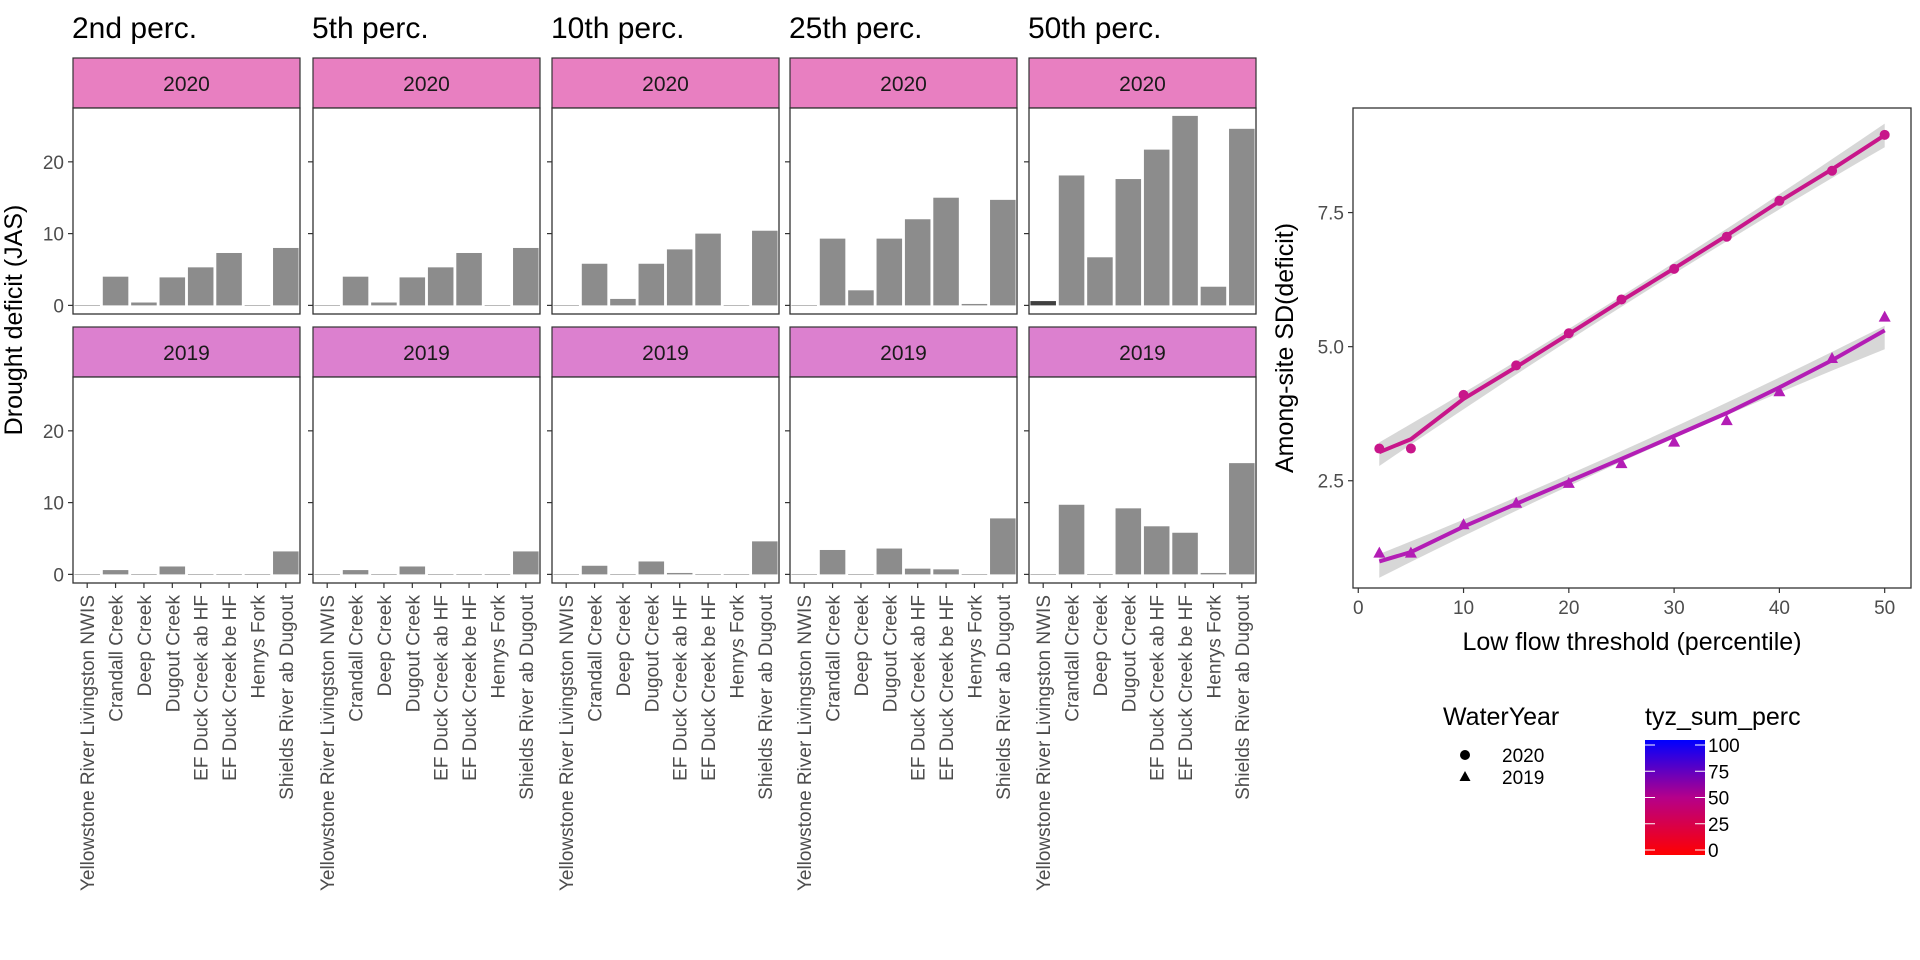 This screenshot has width=1920, height=960. What do you see at coordinates (1631, 642) in the screenshot?
I see `x-axis-title: Low flow threshold (percentile)` at bounding box center [1631, 642].